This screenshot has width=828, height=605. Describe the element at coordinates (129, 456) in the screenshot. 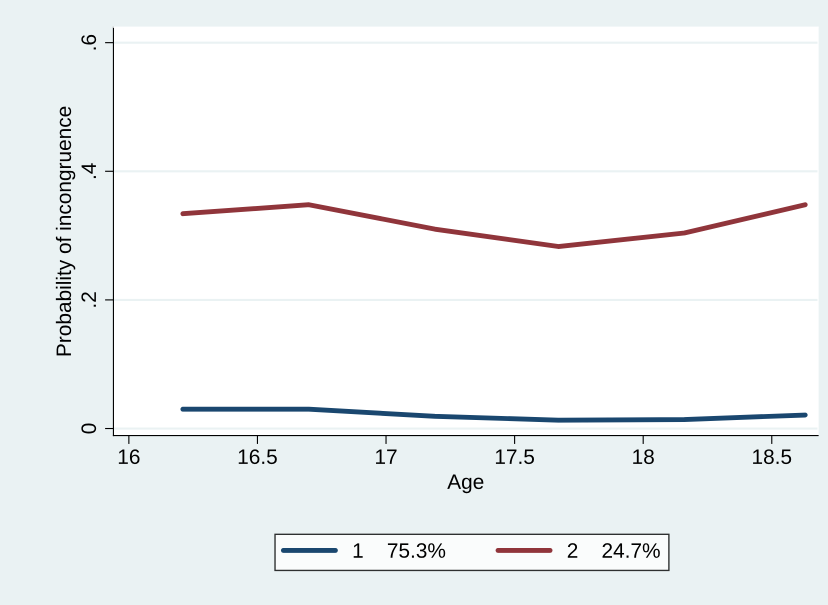

I see `x-tick-label: 16` at that location.